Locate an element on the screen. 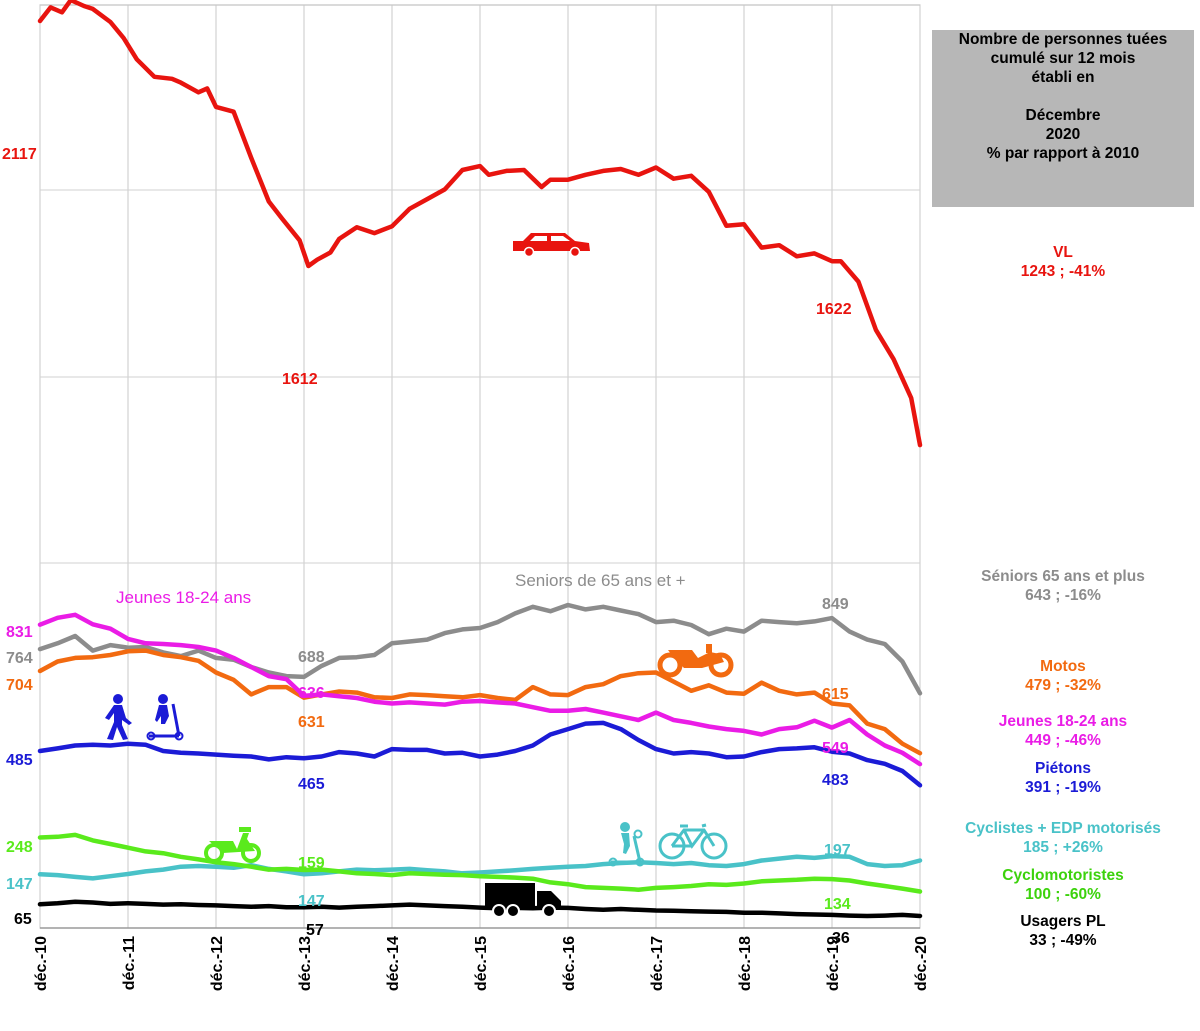 This screenshot has width=1200, height=1031. legend-name: Cyclistes + EDP motorisés is located at coordinates (1063, 828).